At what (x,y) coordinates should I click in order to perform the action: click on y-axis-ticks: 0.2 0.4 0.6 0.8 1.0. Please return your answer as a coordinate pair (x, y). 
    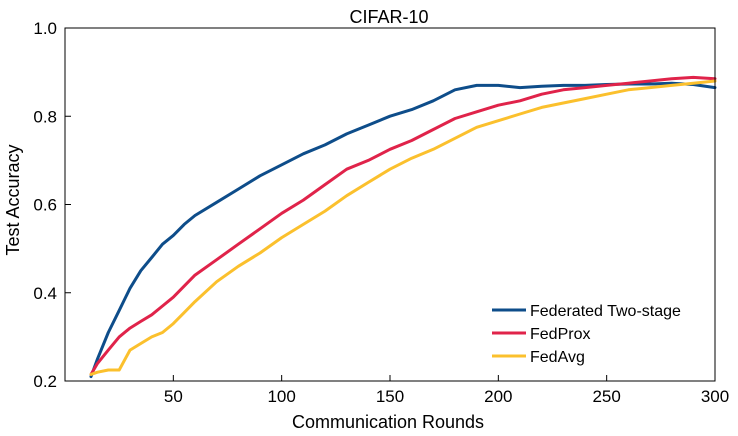
    Looking at the image, I should click on (52, 205).